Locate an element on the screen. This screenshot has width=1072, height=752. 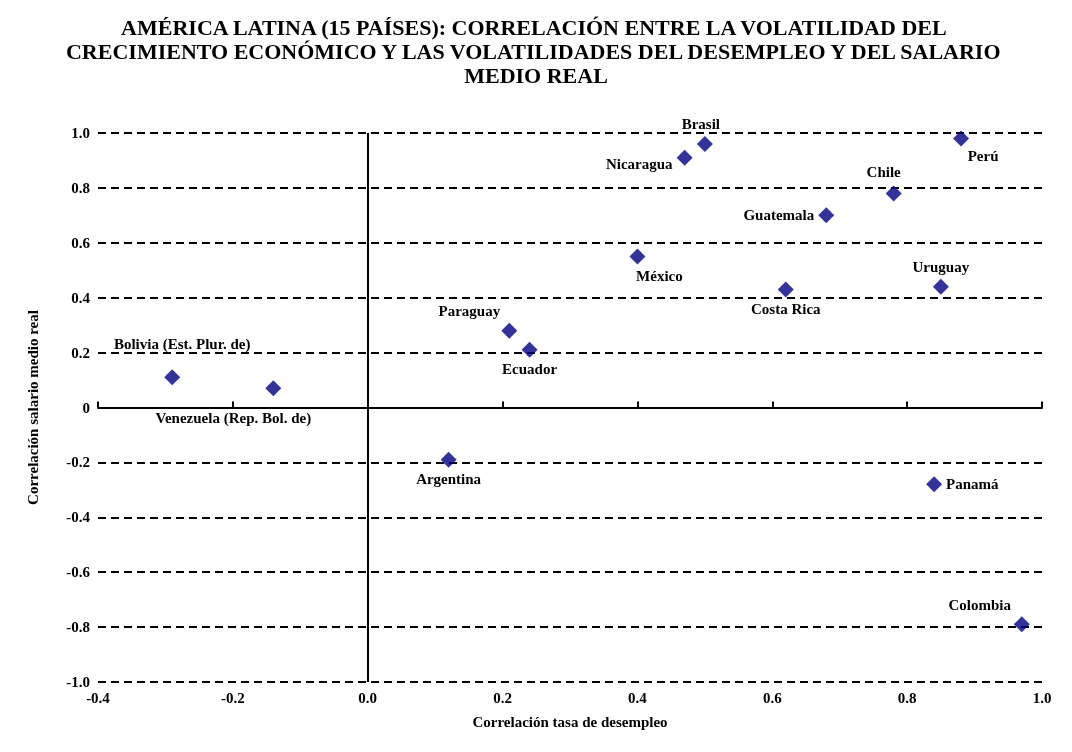
annotation: Nicaragua is located at coordinates (639, 163).